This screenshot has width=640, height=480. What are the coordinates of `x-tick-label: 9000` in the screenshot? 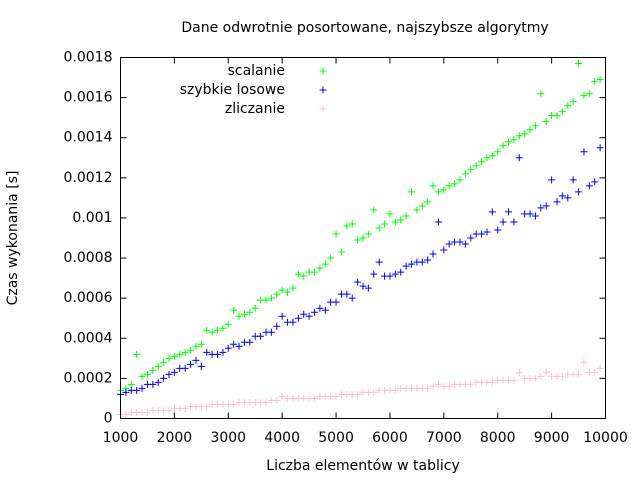 It's located at (552, 438).